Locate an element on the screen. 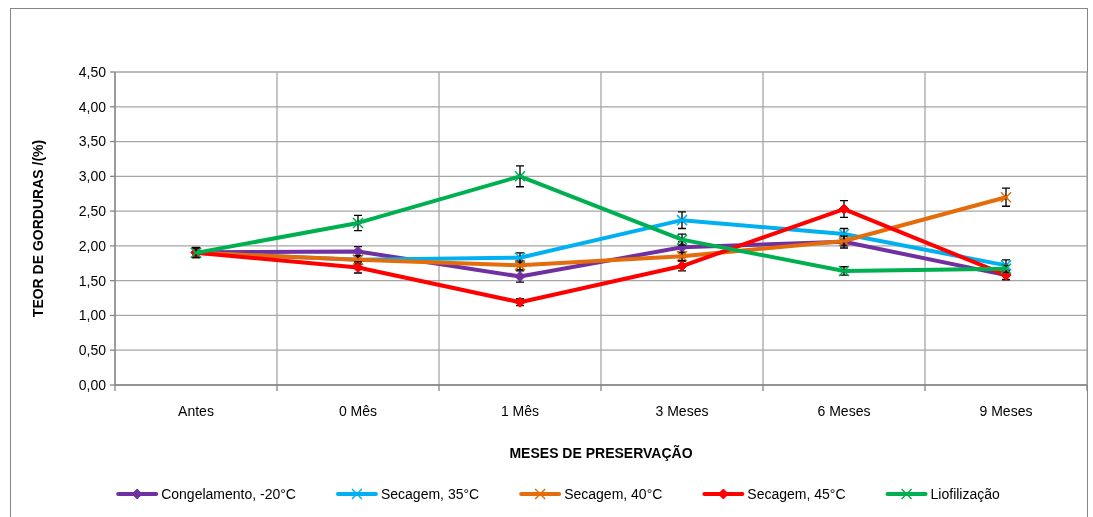  x-tick-label: 1 Mês is located at coordinates (520, 410).